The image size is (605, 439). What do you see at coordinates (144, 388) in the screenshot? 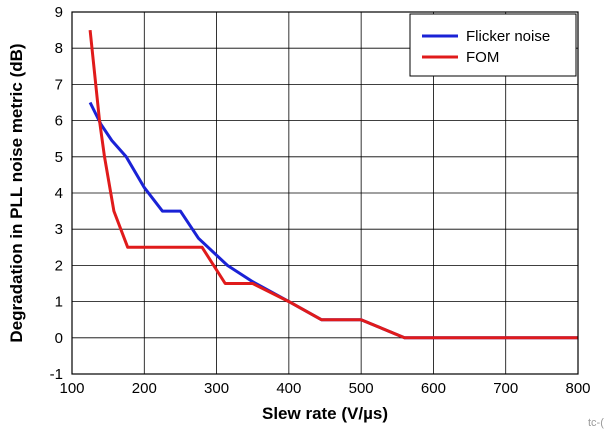
I see `x-tick-label: 200` at bounding box center [144, 388].